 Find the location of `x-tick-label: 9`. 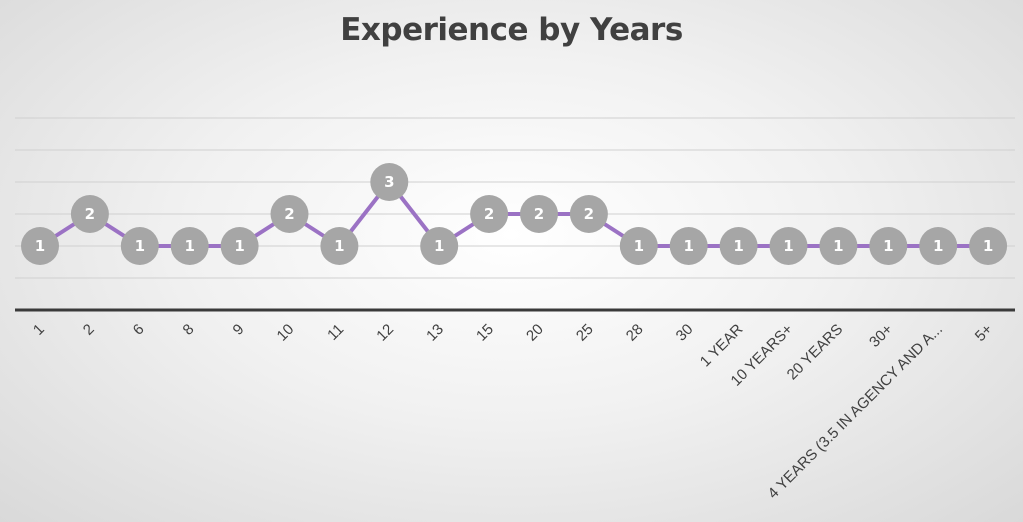

x-tick-label: 9 is located at coordinates (239, 330).